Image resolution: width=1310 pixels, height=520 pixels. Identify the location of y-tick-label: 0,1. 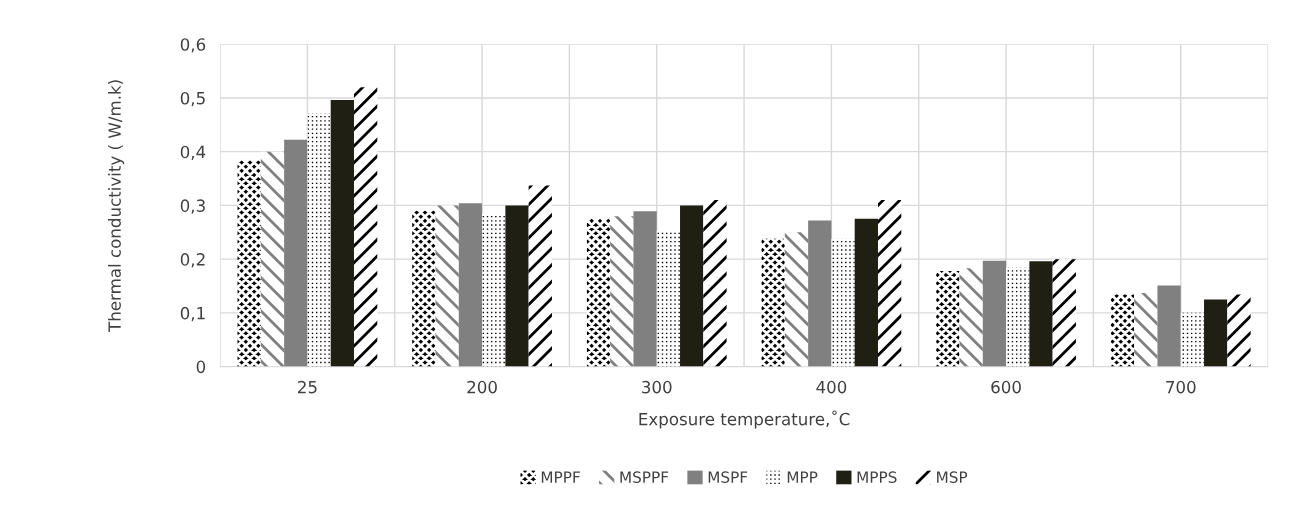
(192, 314).